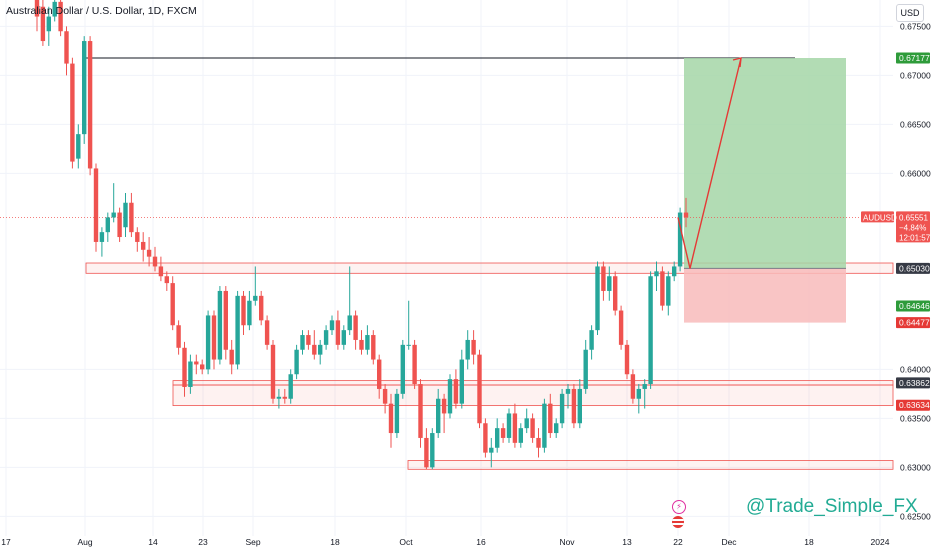  I want to click on y-tick-label: 0.63500, so click(915, 418).